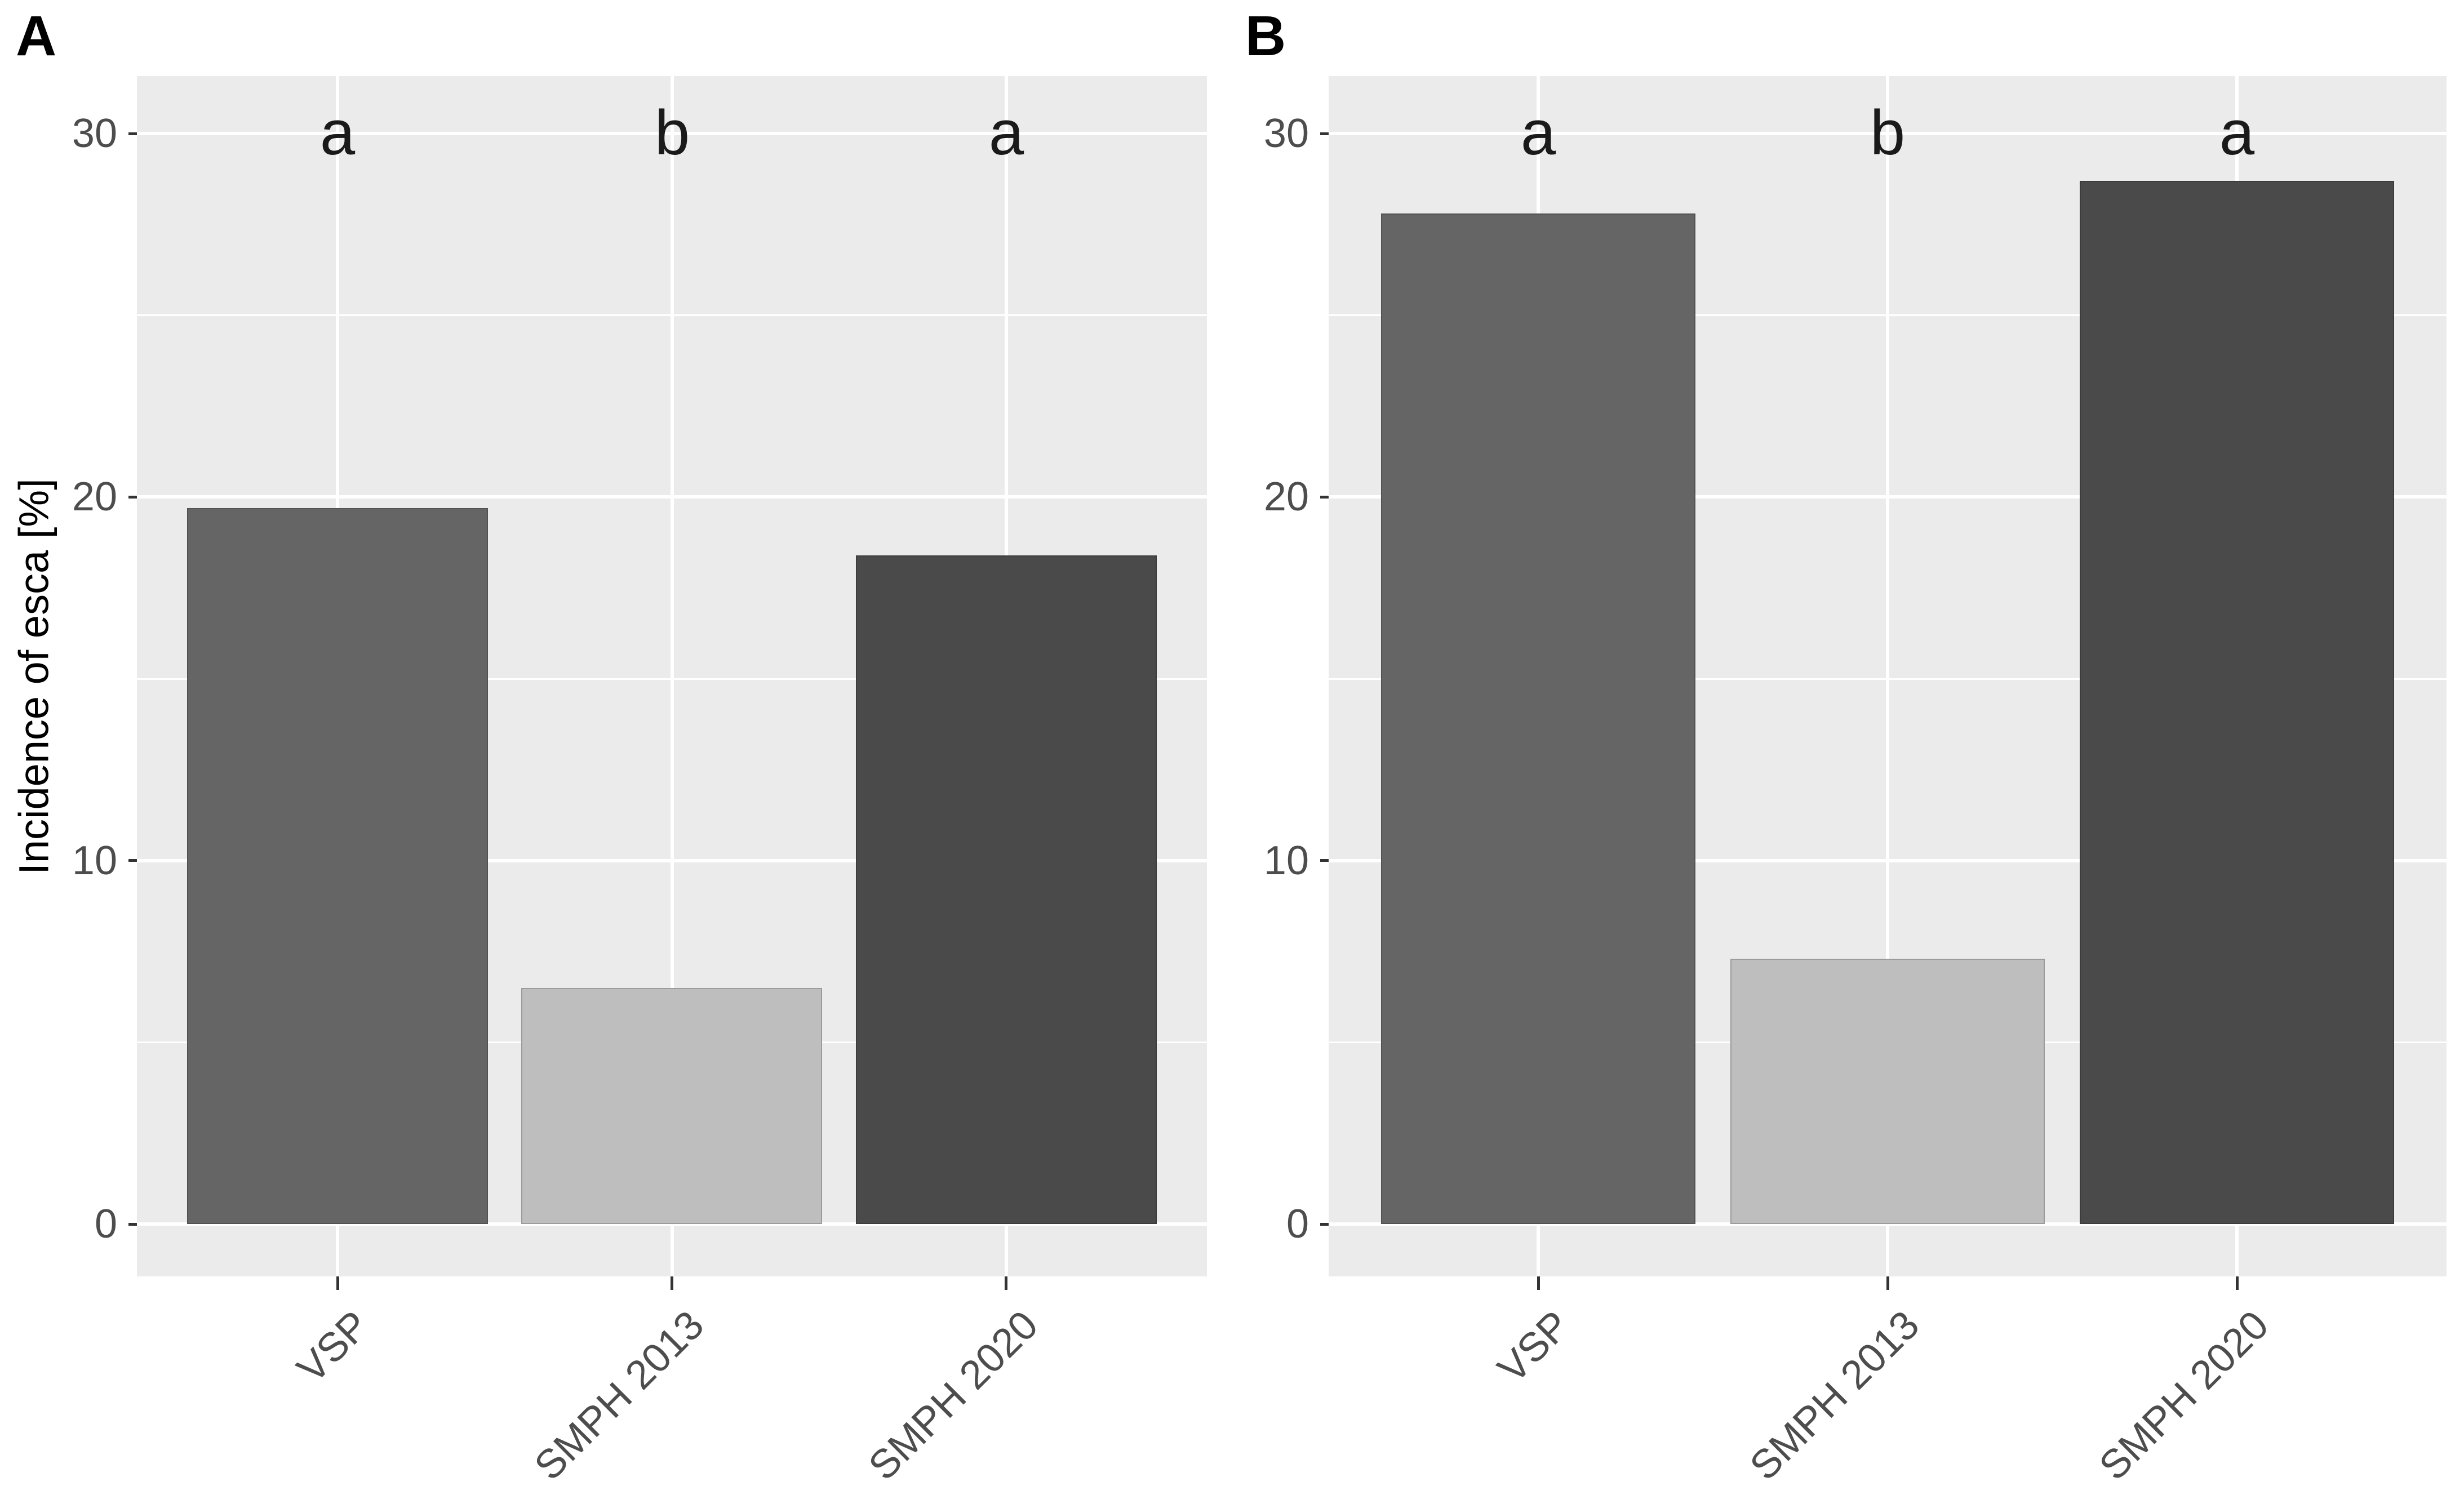 This screenshot has height=1504, width=2464. Describe the element at coordinates (619, 1395) in the screenshot. I see `x-tick-label-a-smph-2013: SMPH 2013` at that location.